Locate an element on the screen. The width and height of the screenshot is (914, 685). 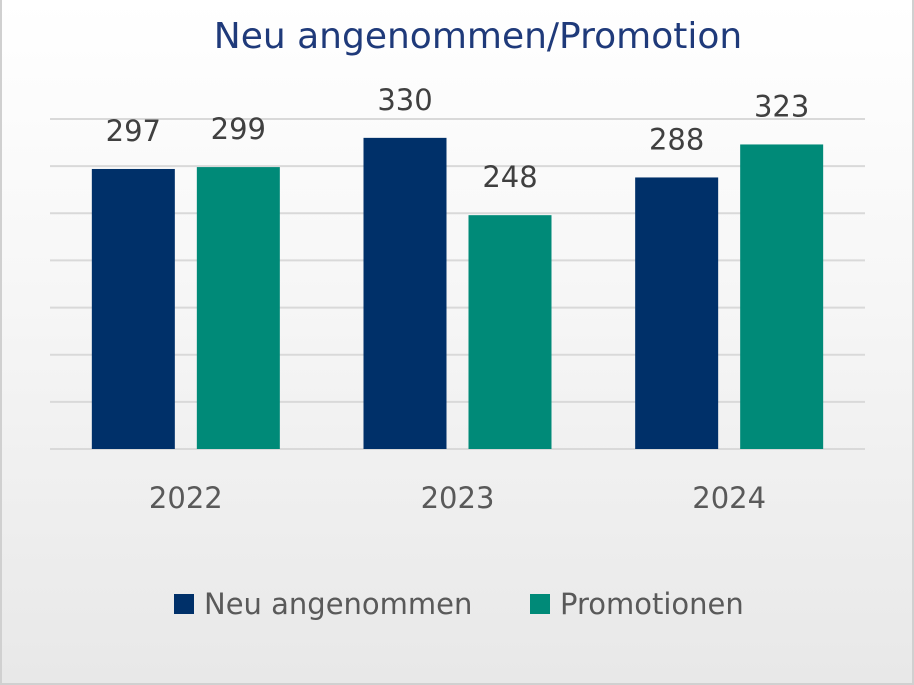
data-label: 323 is located at coordinates (781, 106).